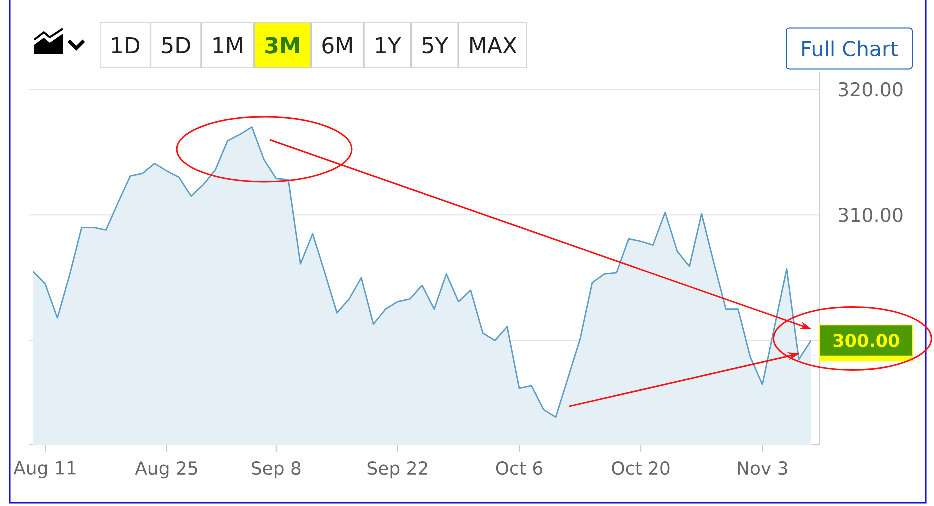 This screenshot has height=506, width=934. What do you see at coordinates (337, 45) in the screenshot?
I see `text: 6M` at bounding box center [337, 45].